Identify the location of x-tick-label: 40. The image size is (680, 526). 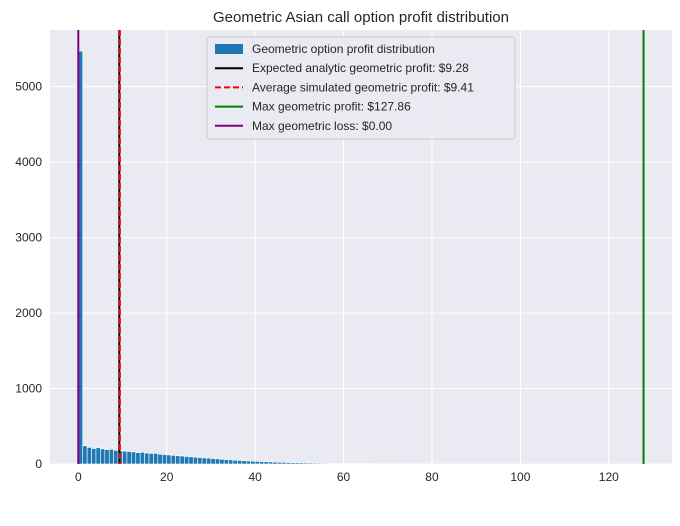
(255, 477).